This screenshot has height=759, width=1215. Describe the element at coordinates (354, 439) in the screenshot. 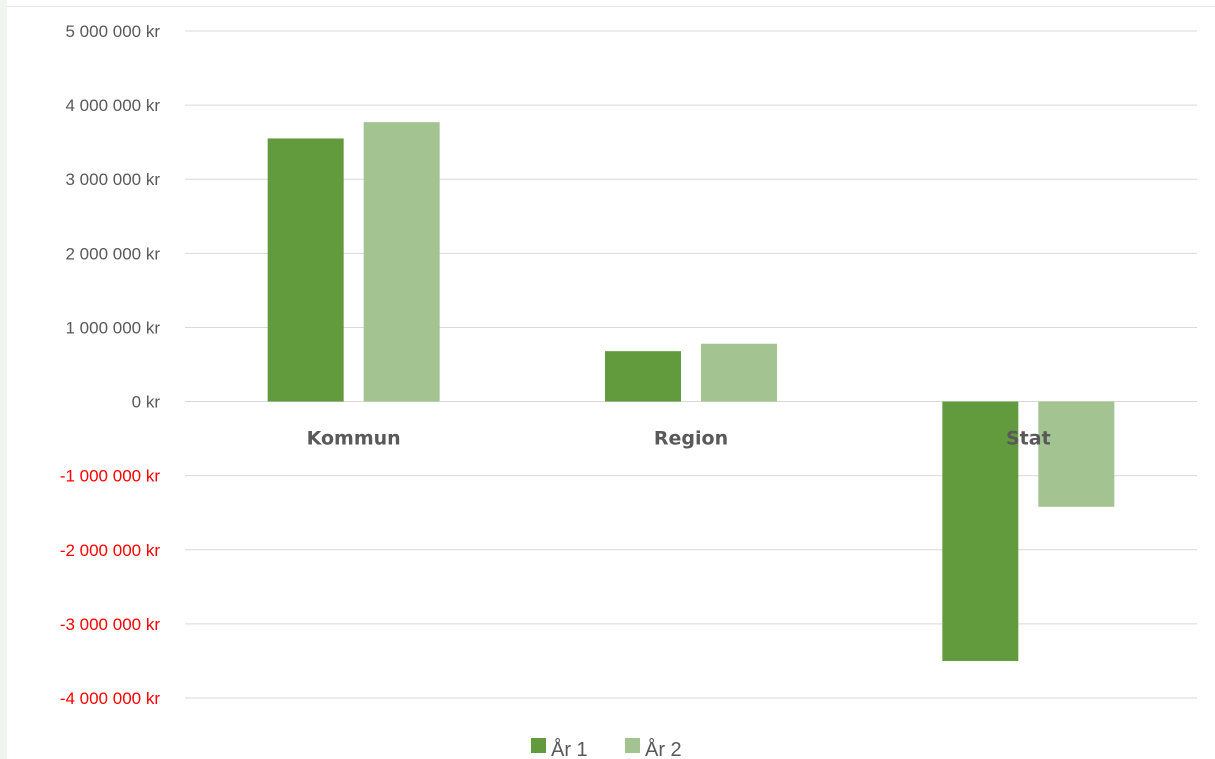

I see `category-label: Kommun` at that location.